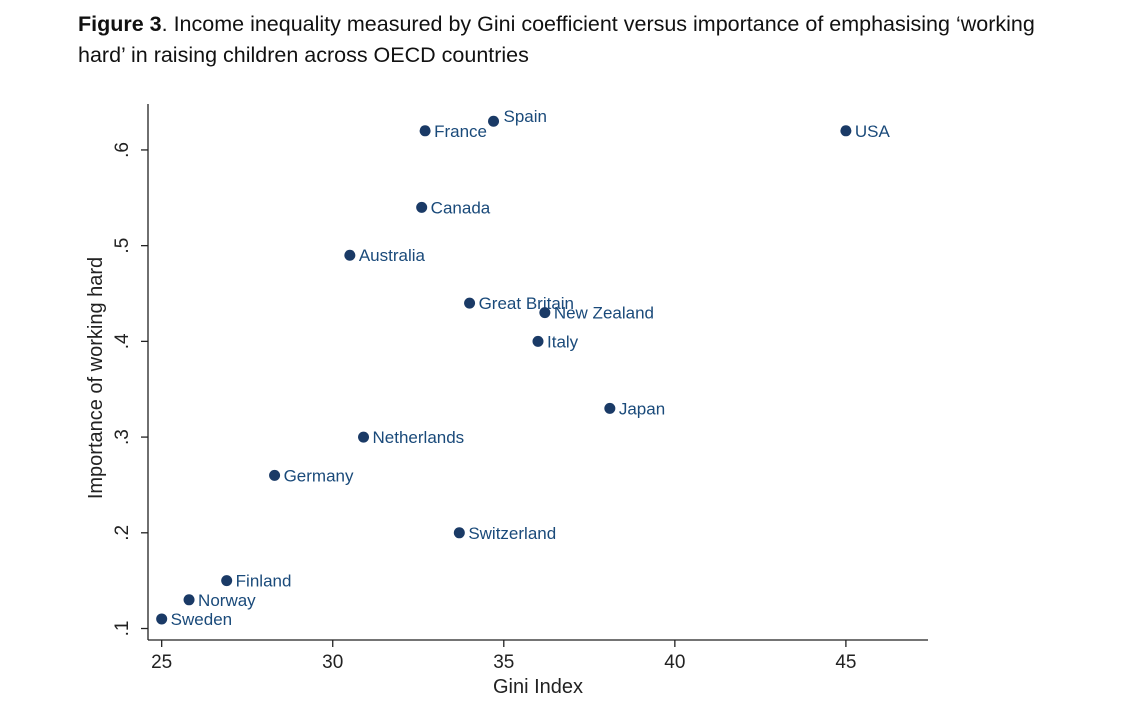 The height and width of the screenshot is (712, 1133). I want to click on x-axis-title: Gini Index, so click(538, 687).